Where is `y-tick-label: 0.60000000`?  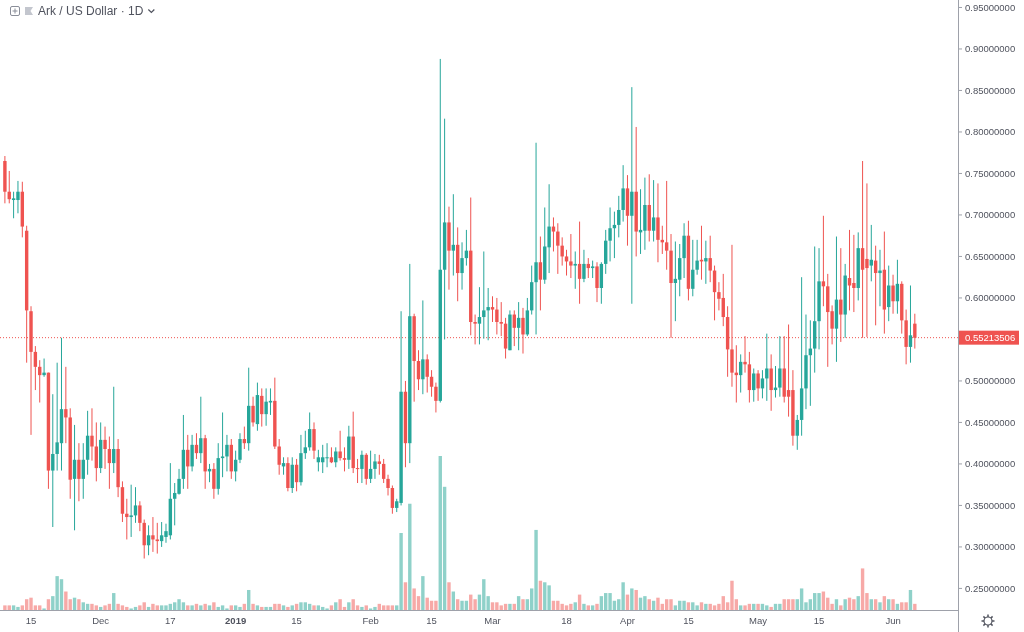 y-tick-label: 0.60000000 is located at coordinates (990, 298).